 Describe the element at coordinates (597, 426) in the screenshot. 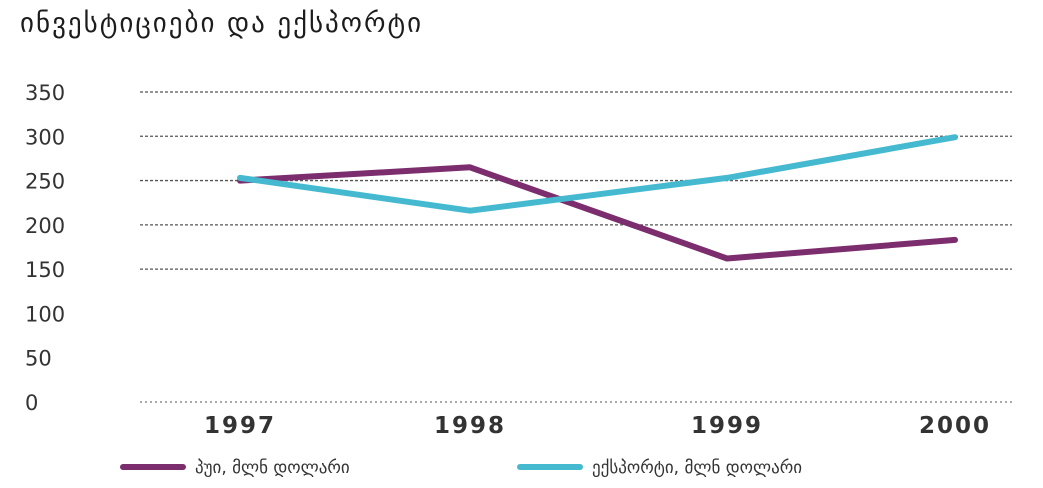

I see `x-axis-ticks: 1997 1998 1999 2000` at that location.